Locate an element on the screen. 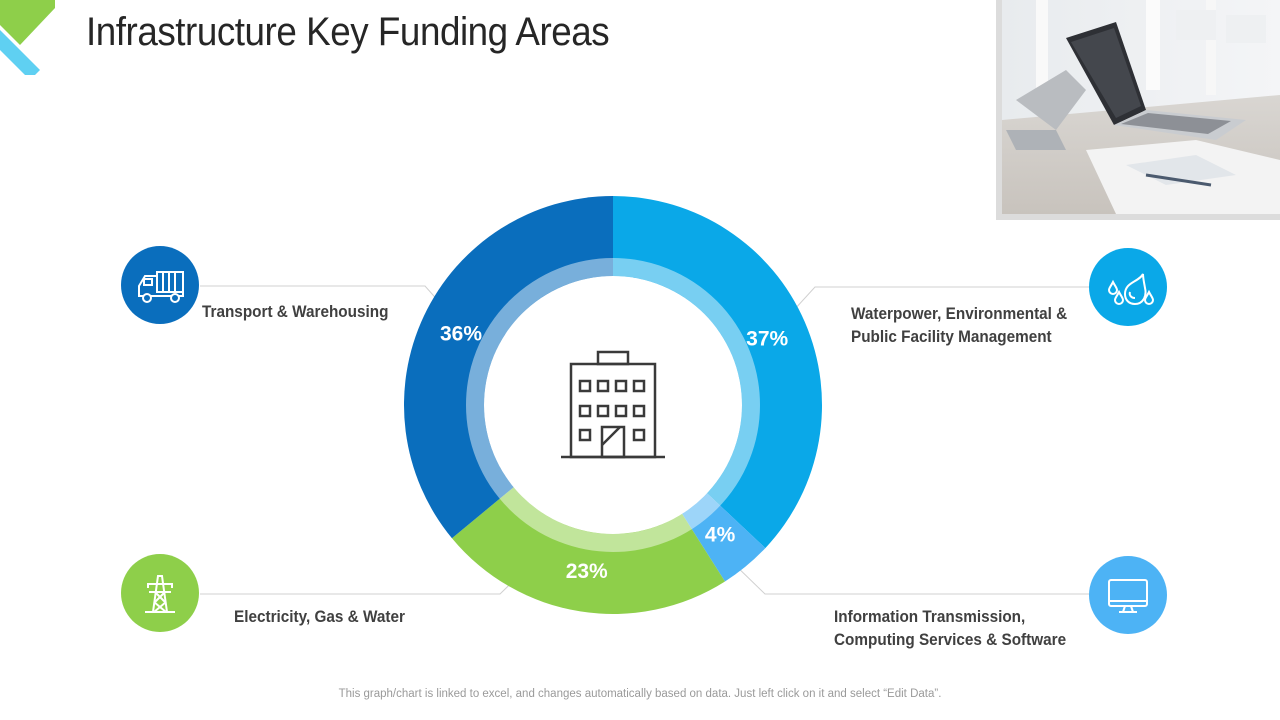 The image size is (1280, 720). corner-accent-shape is located at coordinates (27, 37).